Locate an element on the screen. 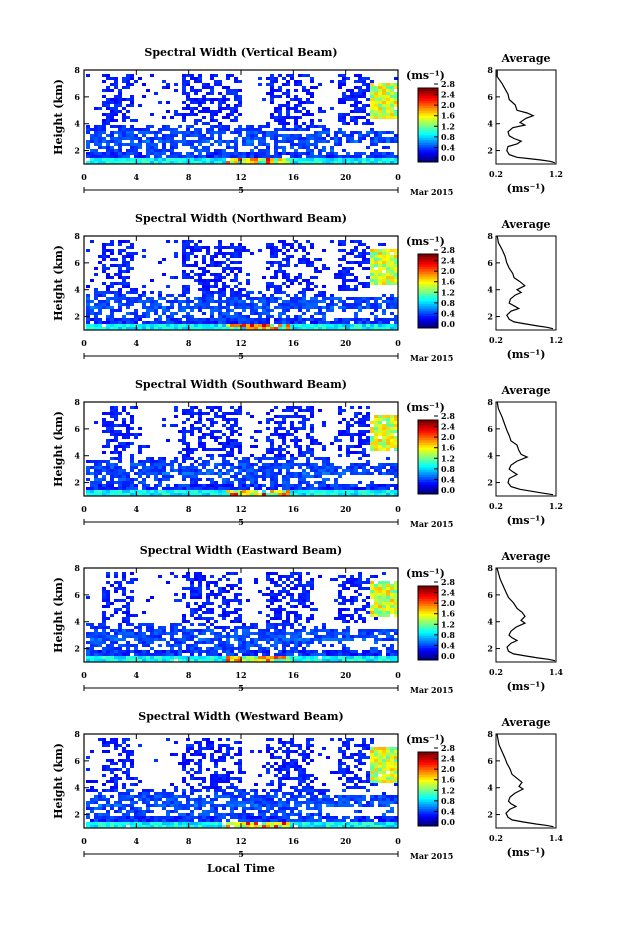  profile-x-tick-label: 1.4 is located at coordinates (556, 838).